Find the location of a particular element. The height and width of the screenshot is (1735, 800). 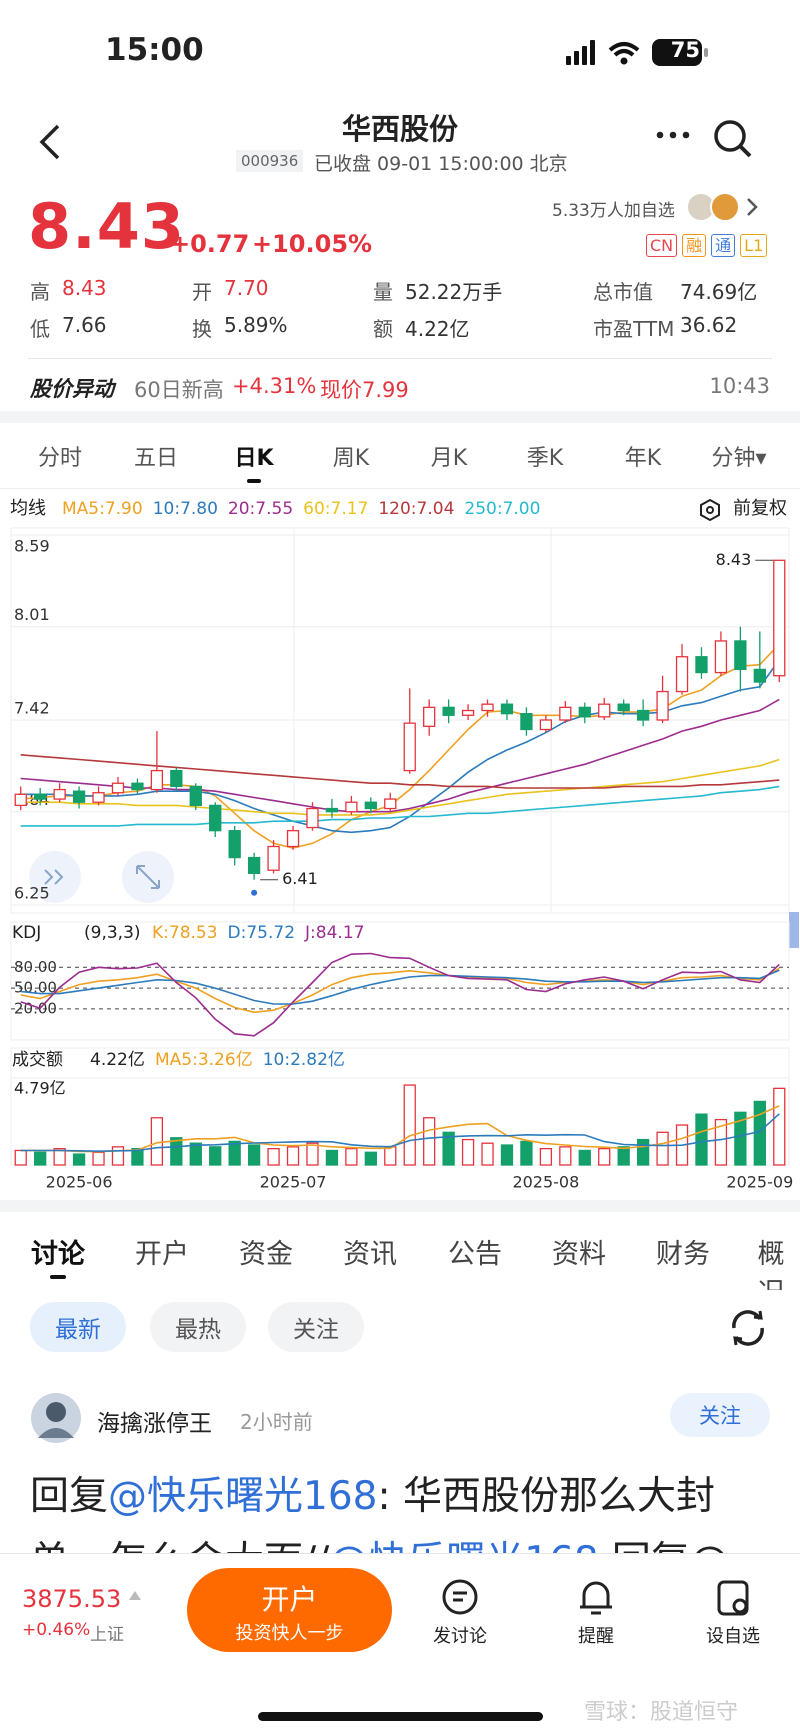

badges: CN 融通 L1 is located at coordinates (707, 245).